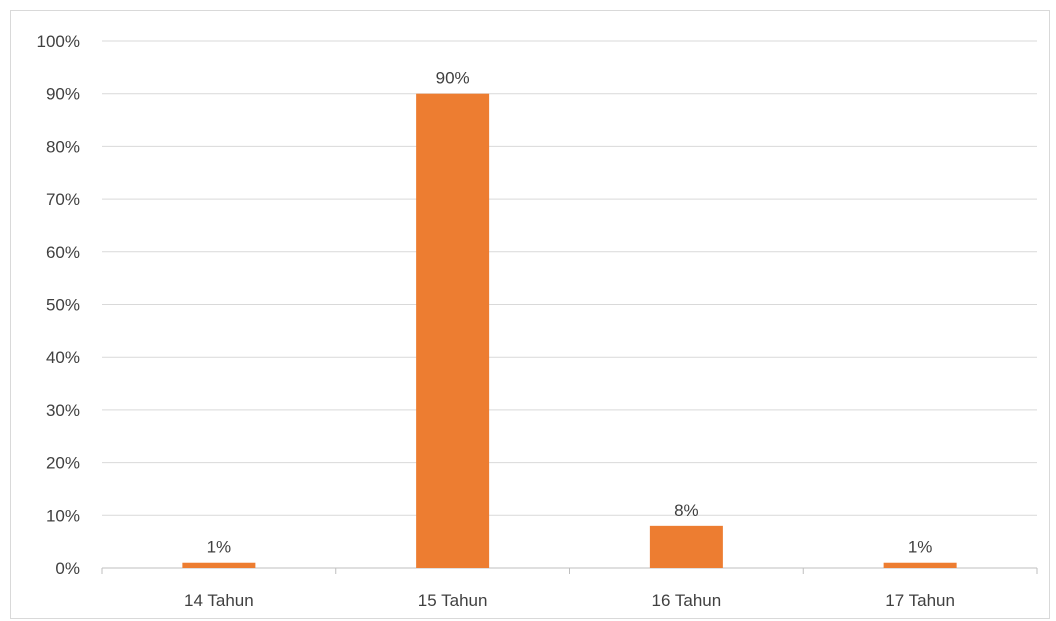 The image size is (1056, 621). I want to click on y-tick-label: 100%, so click(58, 41).